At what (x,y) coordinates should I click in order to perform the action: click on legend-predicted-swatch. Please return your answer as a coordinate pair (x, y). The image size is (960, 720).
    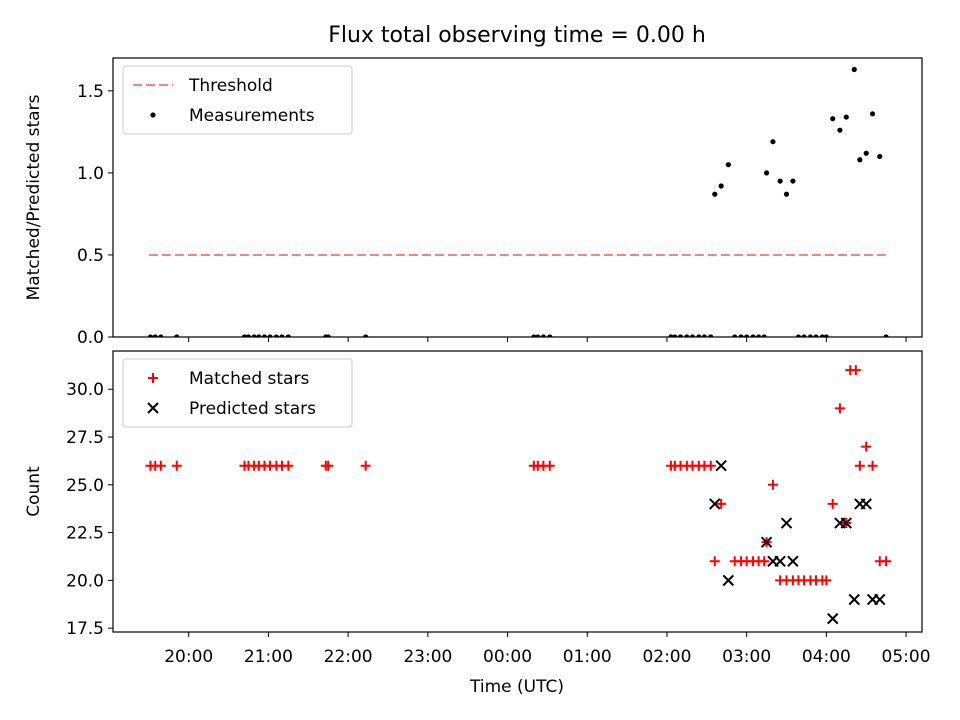
    Looking at the image, I should click on (153, 408).